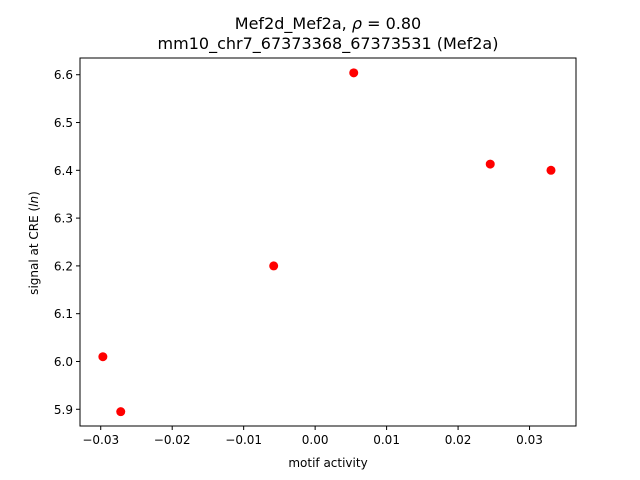 This screenshot has width=640, height=480. I want to click on x-tick-label-3: 0.00, so click(315, 440).